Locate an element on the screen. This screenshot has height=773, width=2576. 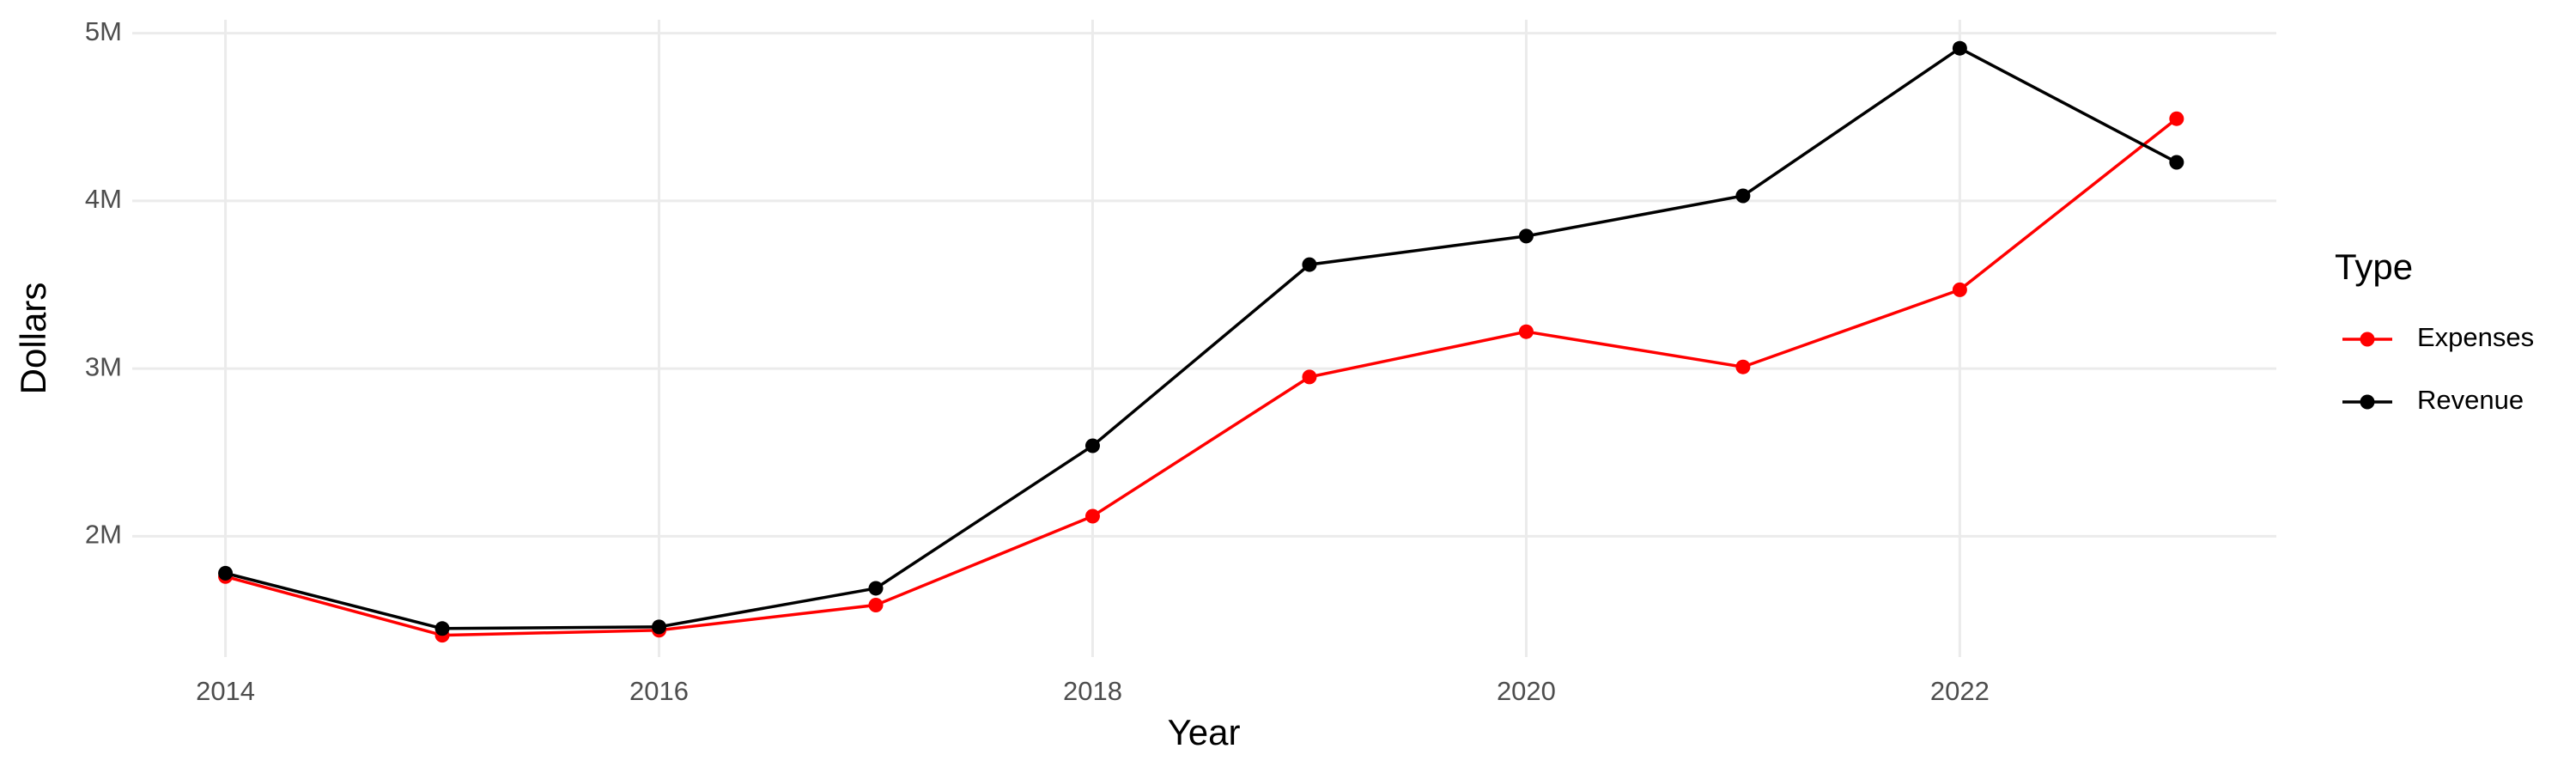
y-axis-title: Dollars is located at coordinates (33, 339).